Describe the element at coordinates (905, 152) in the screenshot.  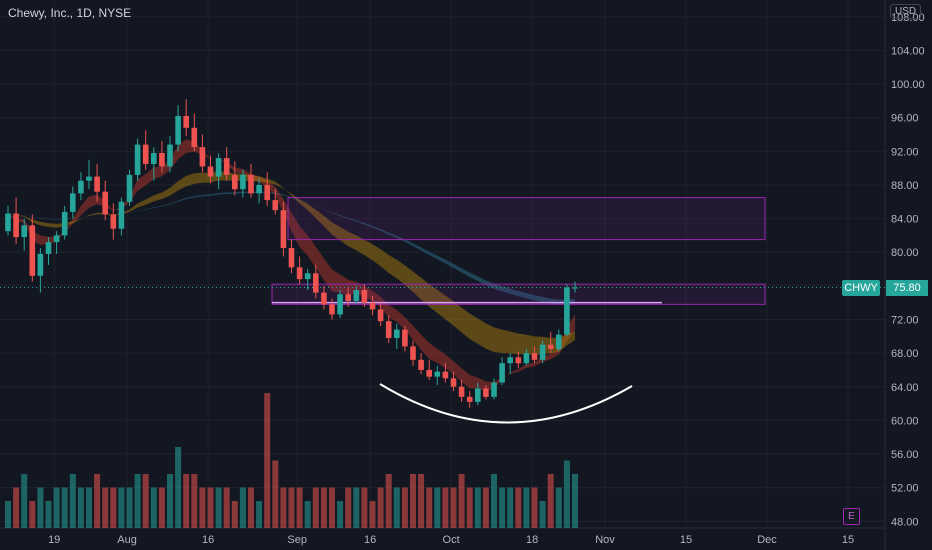
I see `price-tick-label: 92.00` at that location.